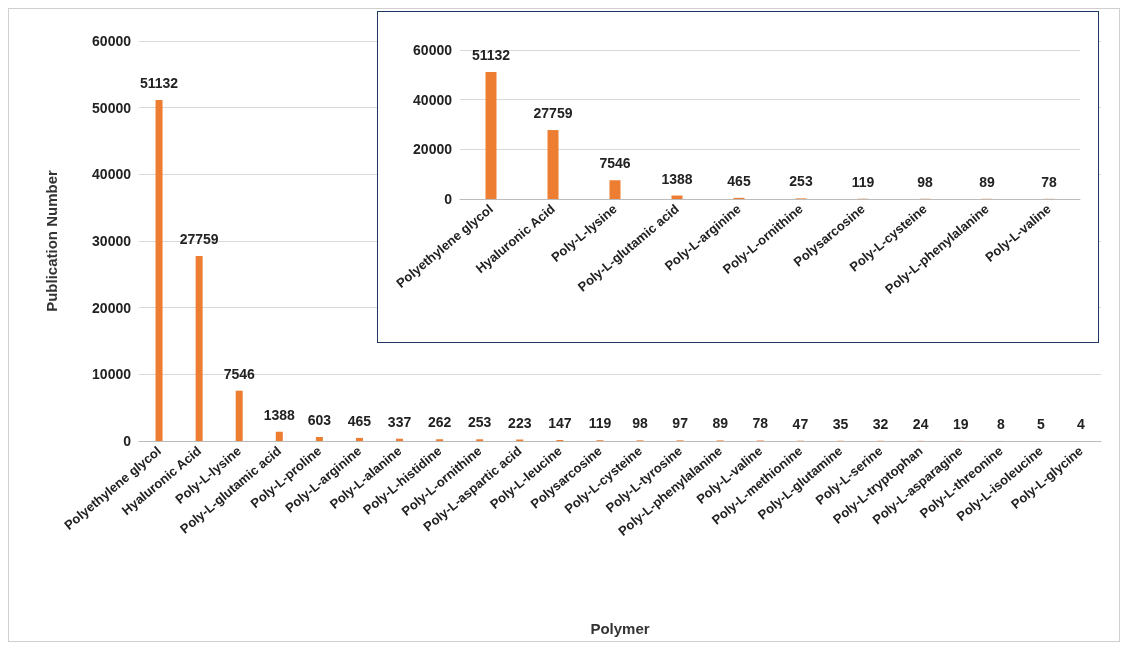 This screenshot has width=1129, height=650. Describe the element at coordinates (920, 423) in the screenshot. I see `data-label: 24` at that location.